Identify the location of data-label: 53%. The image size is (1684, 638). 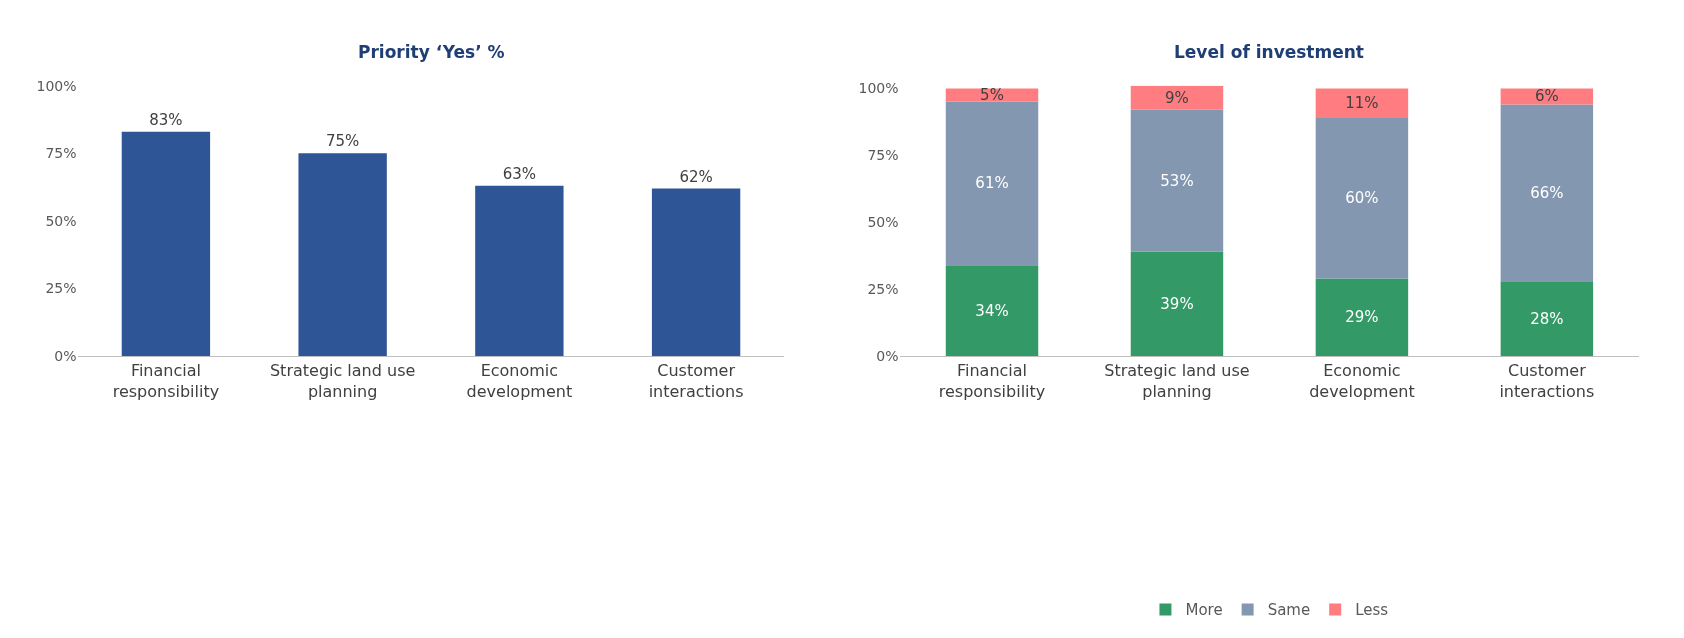
(1177, 180).